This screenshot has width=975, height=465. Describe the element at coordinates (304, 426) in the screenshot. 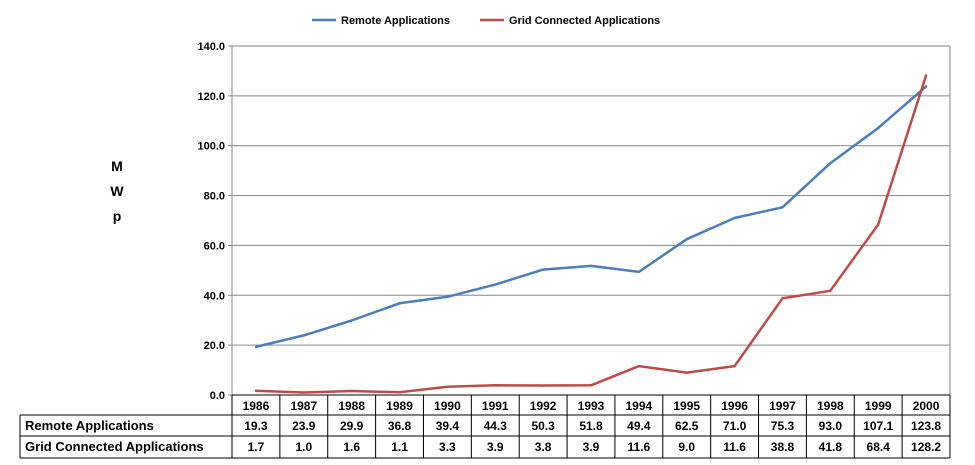

I see `table-cell-remote-applications: 23.9` at that location.